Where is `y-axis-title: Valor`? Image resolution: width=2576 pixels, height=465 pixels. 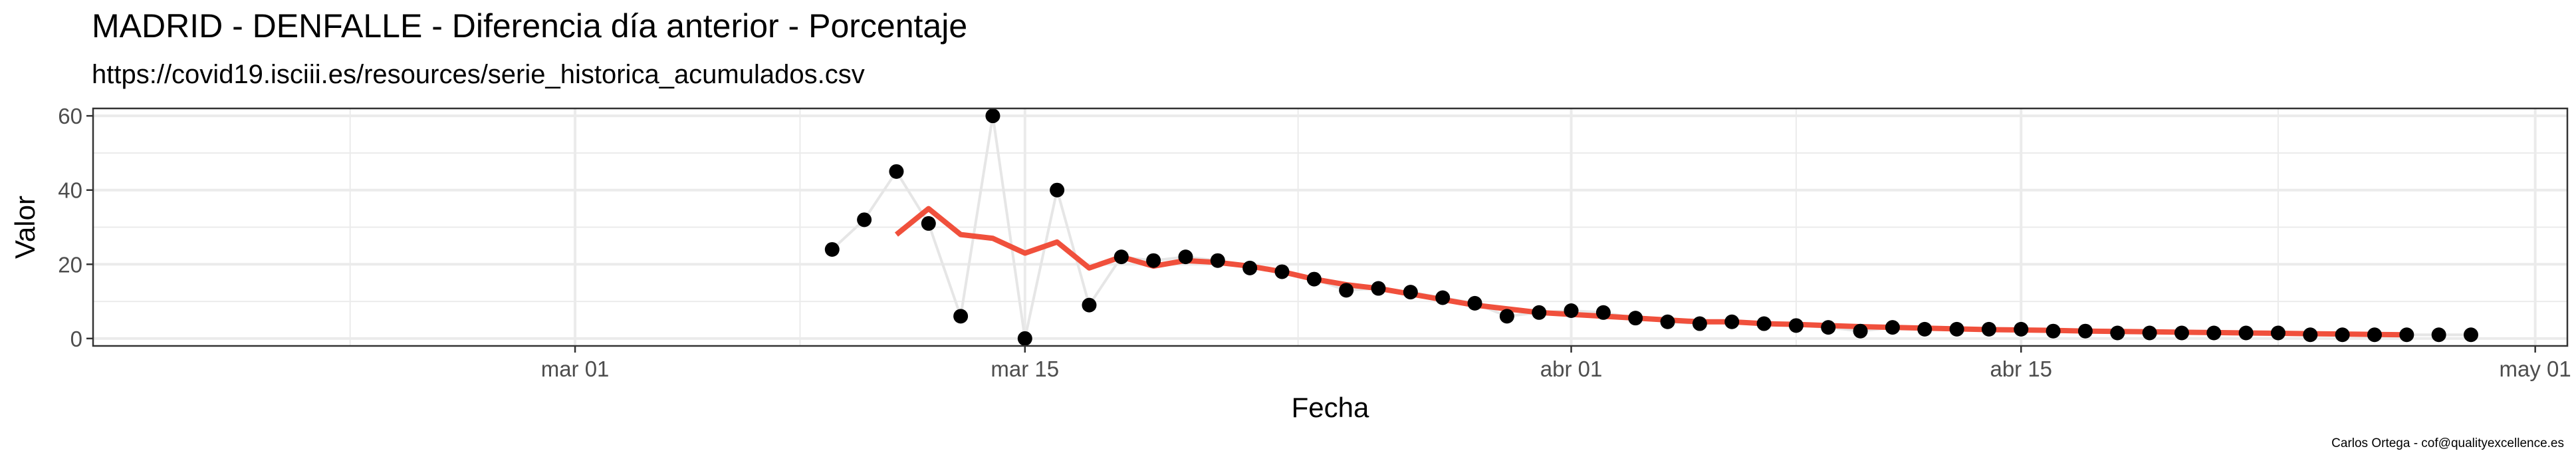 y-axis-title: Valor is located at coordinates (25, 227).